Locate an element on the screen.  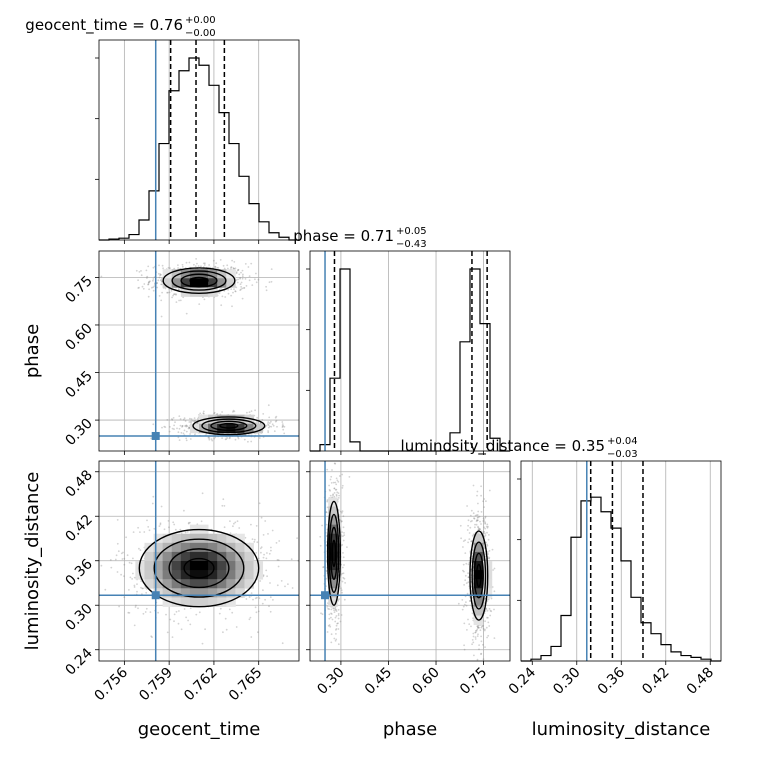
x-tick-label: 0.24 is located at coordinates (522, 680).